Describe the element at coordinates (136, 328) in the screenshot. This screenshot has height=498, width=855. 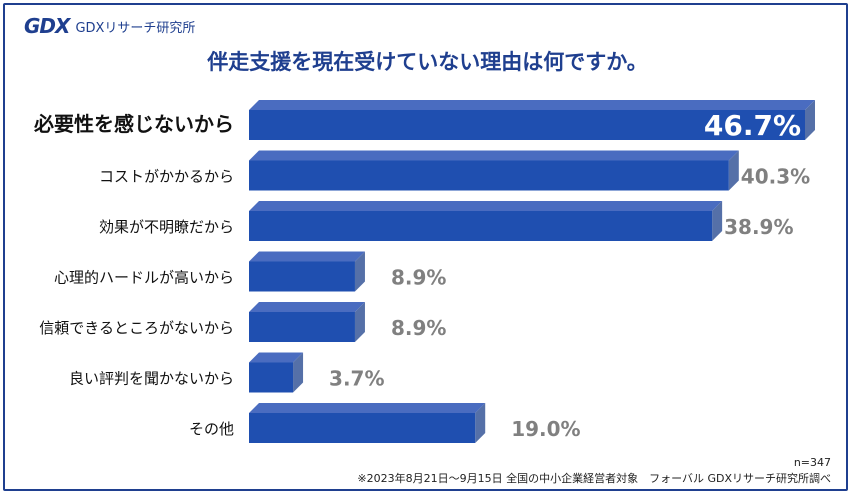
I see `category-label: 信頼できるところがないから` at that location.